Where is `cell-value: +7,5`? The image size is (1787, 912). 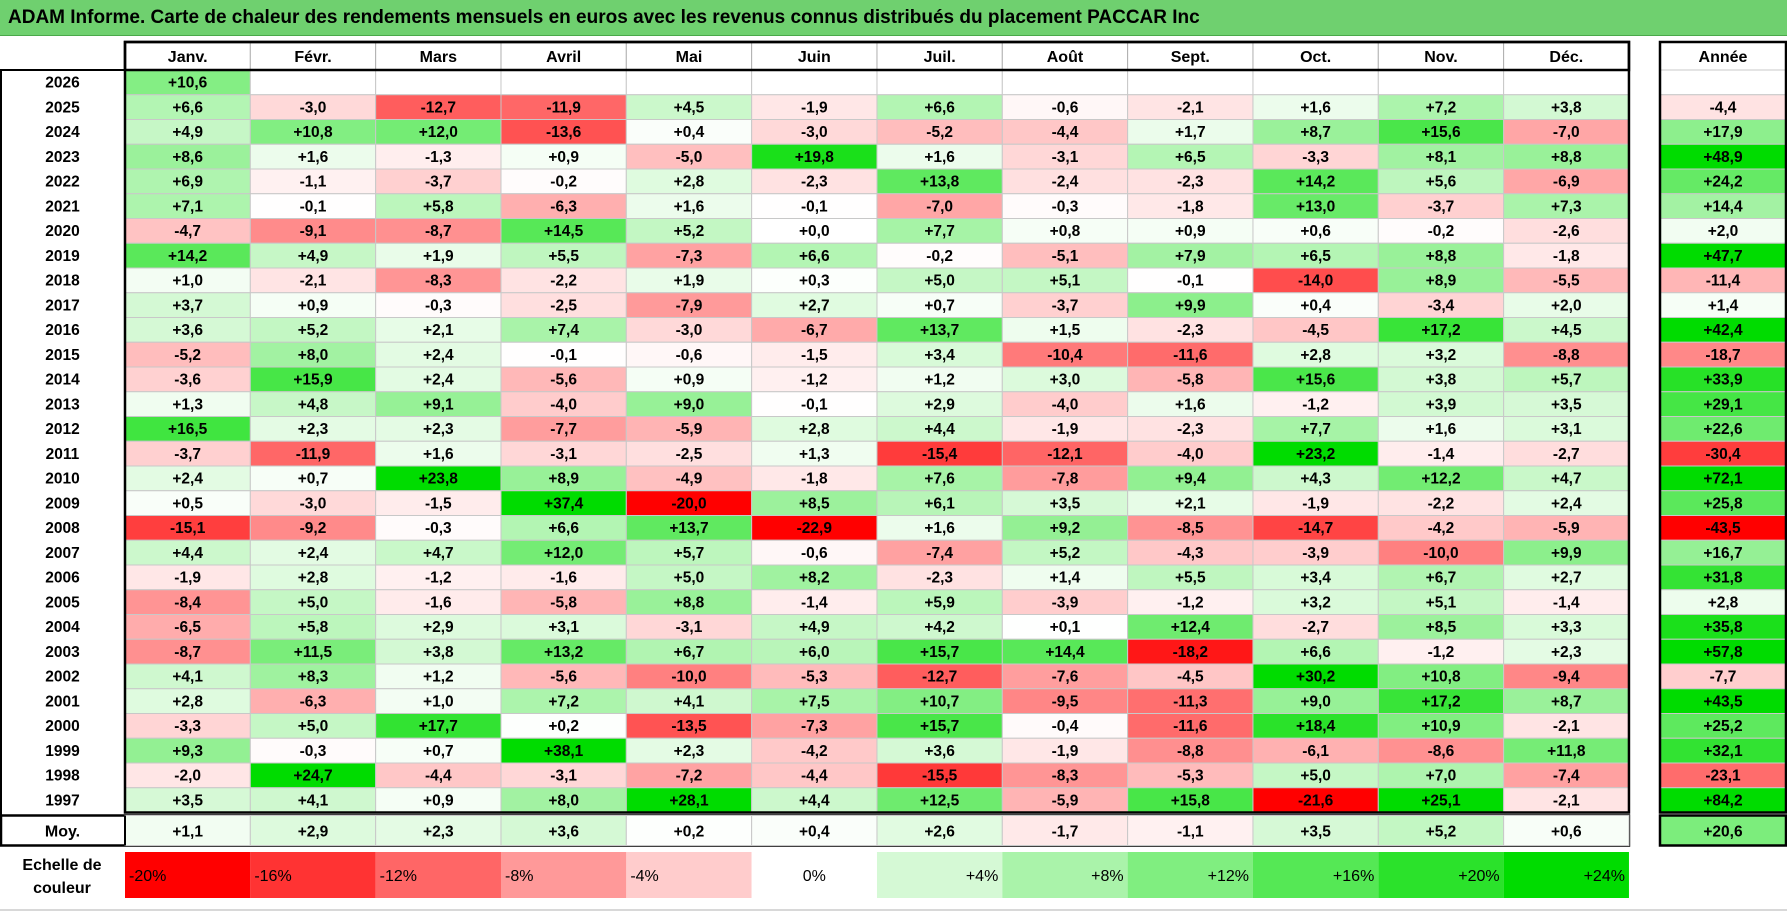 cell-value: +7,5 is located at coordinates (814, 701).